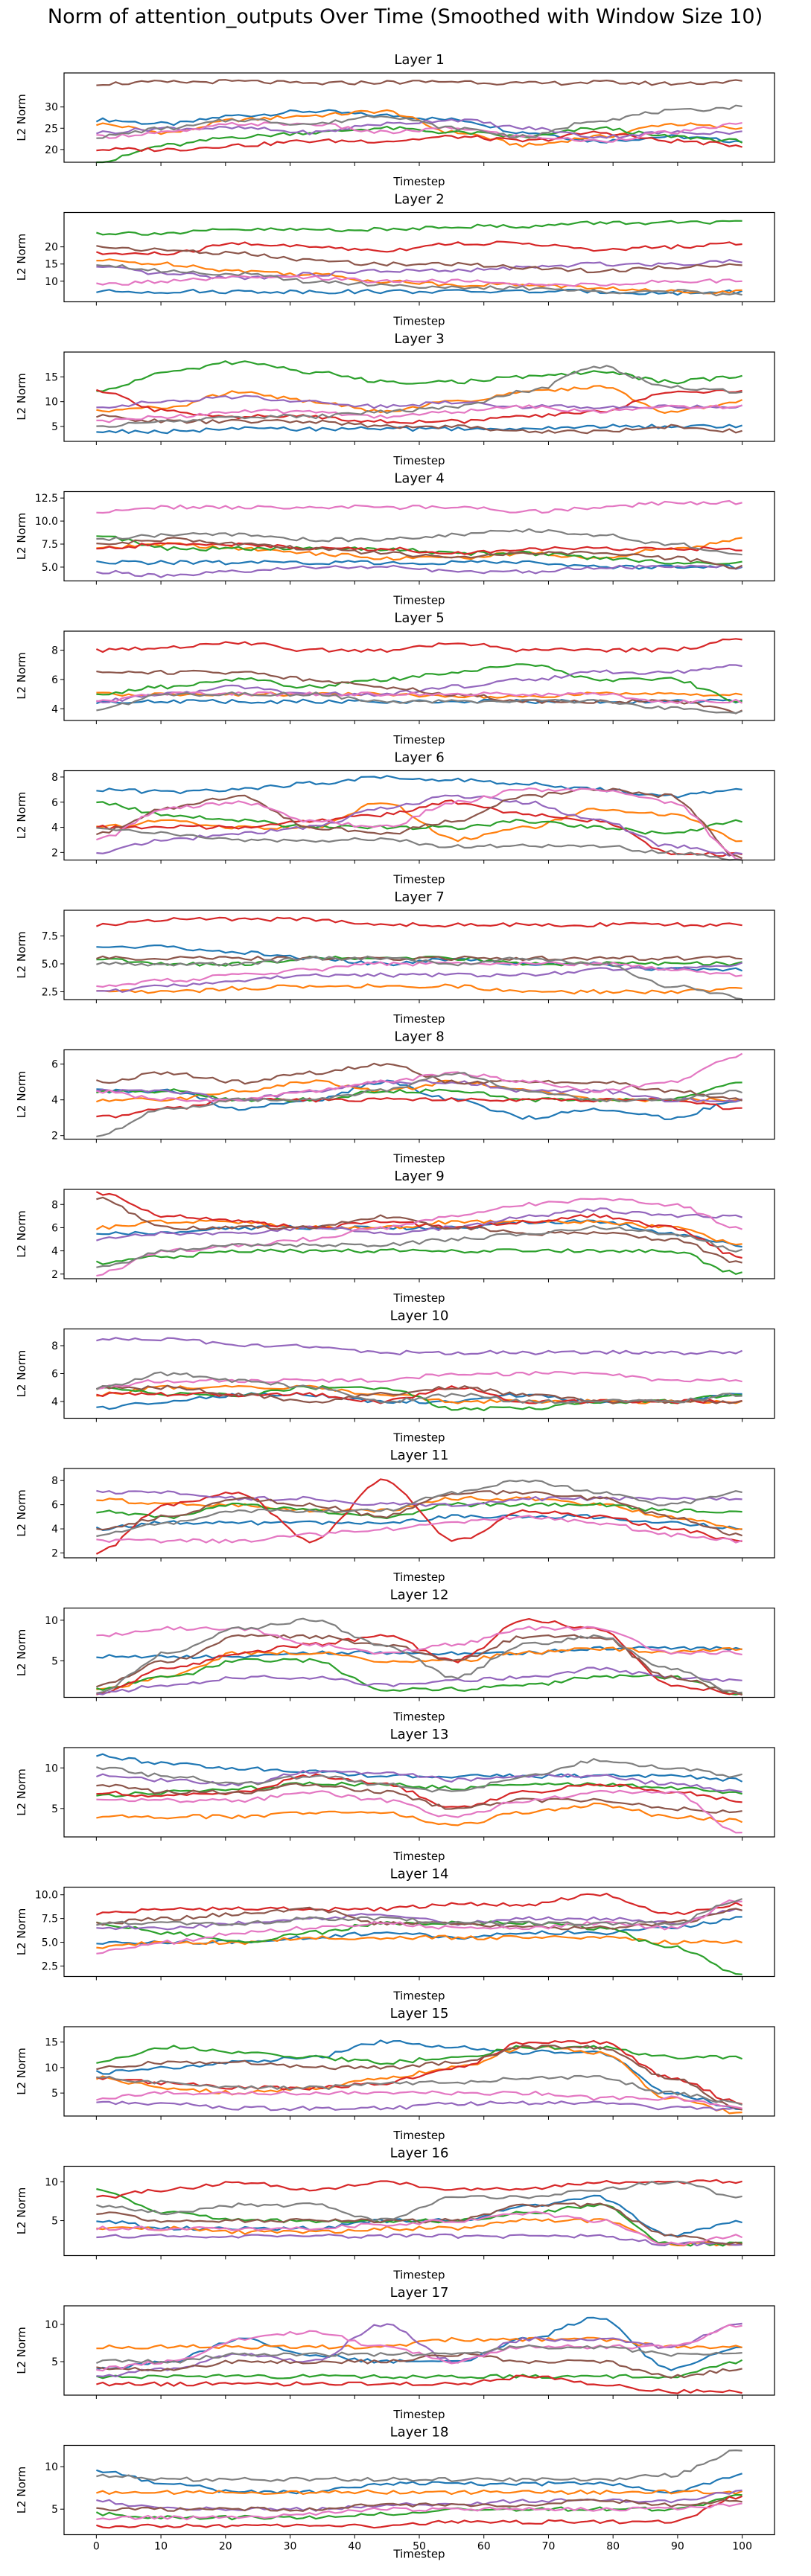 This screenshot has height=2576, width=811. Describe the element at coordinates (419, 1455) in the screenshot. I see `panel-title: Layer 11` at that location.